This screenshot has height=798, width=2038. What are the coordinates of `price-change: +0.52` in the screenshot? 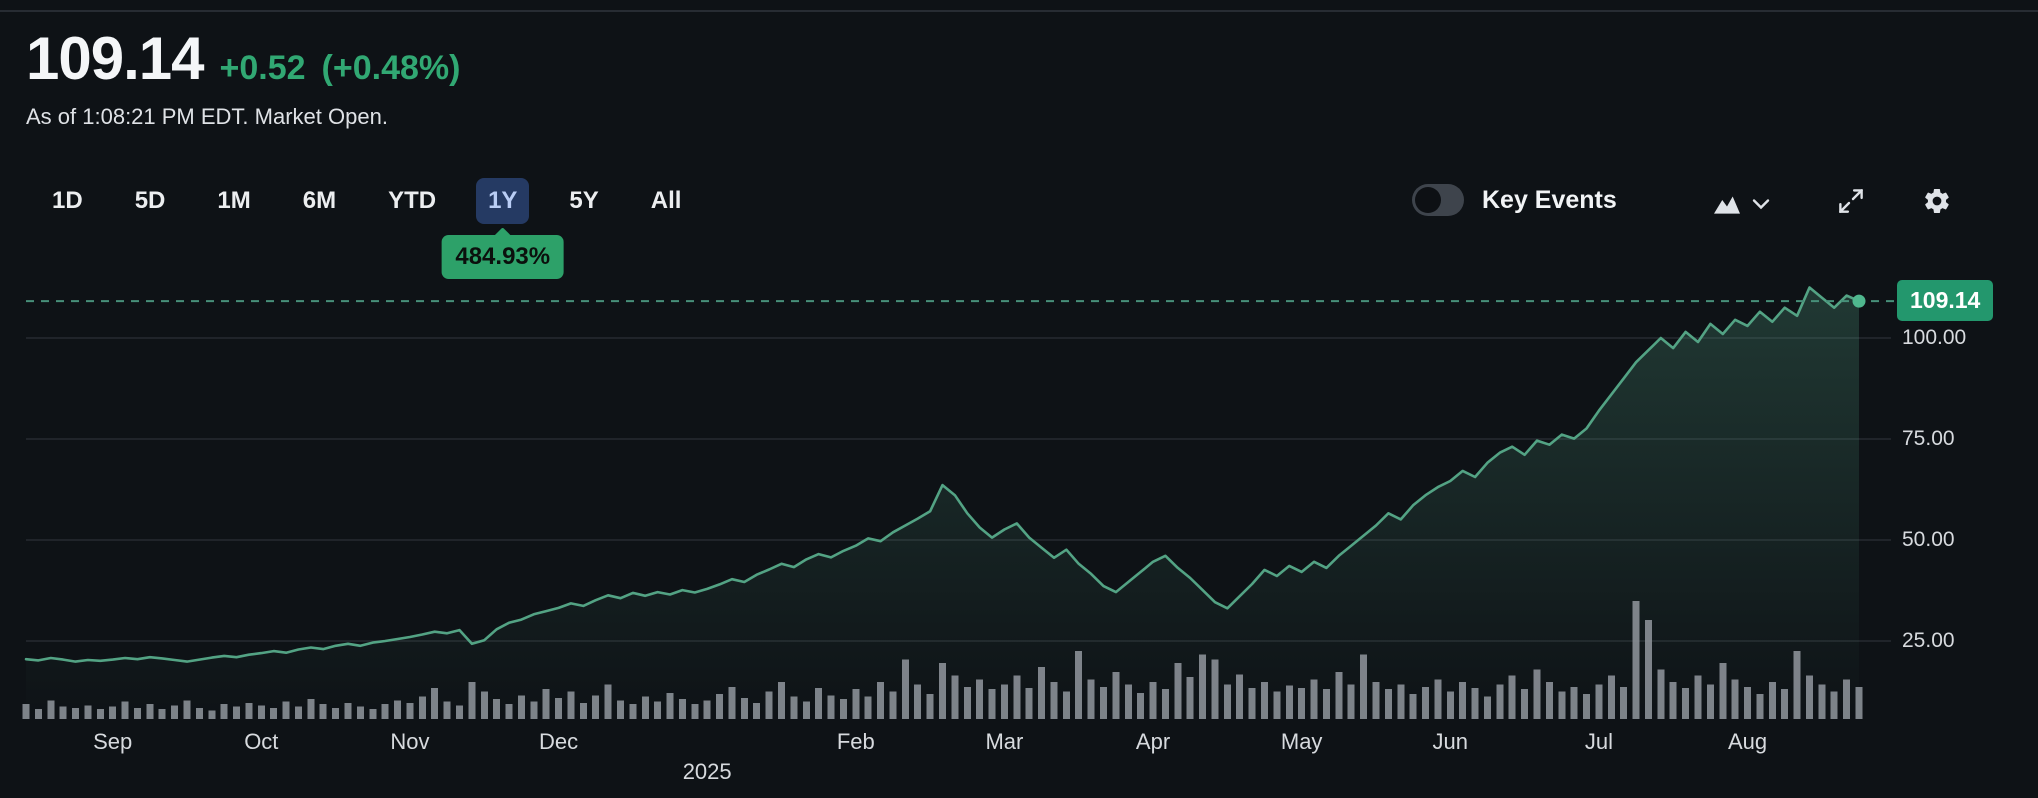 It's located at (262, 68).